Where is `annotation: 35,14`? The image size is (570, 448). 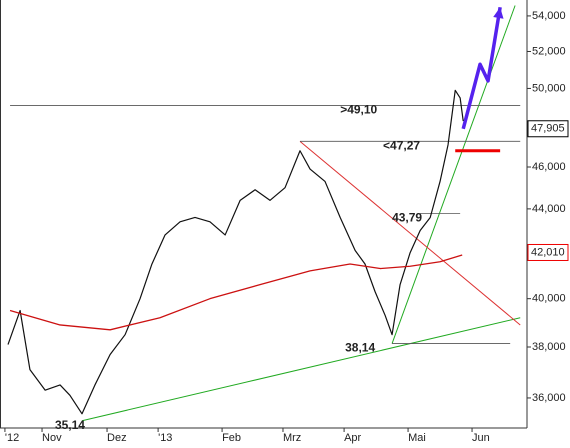
annotation: 35,14 is located at coordinates (70, 425).